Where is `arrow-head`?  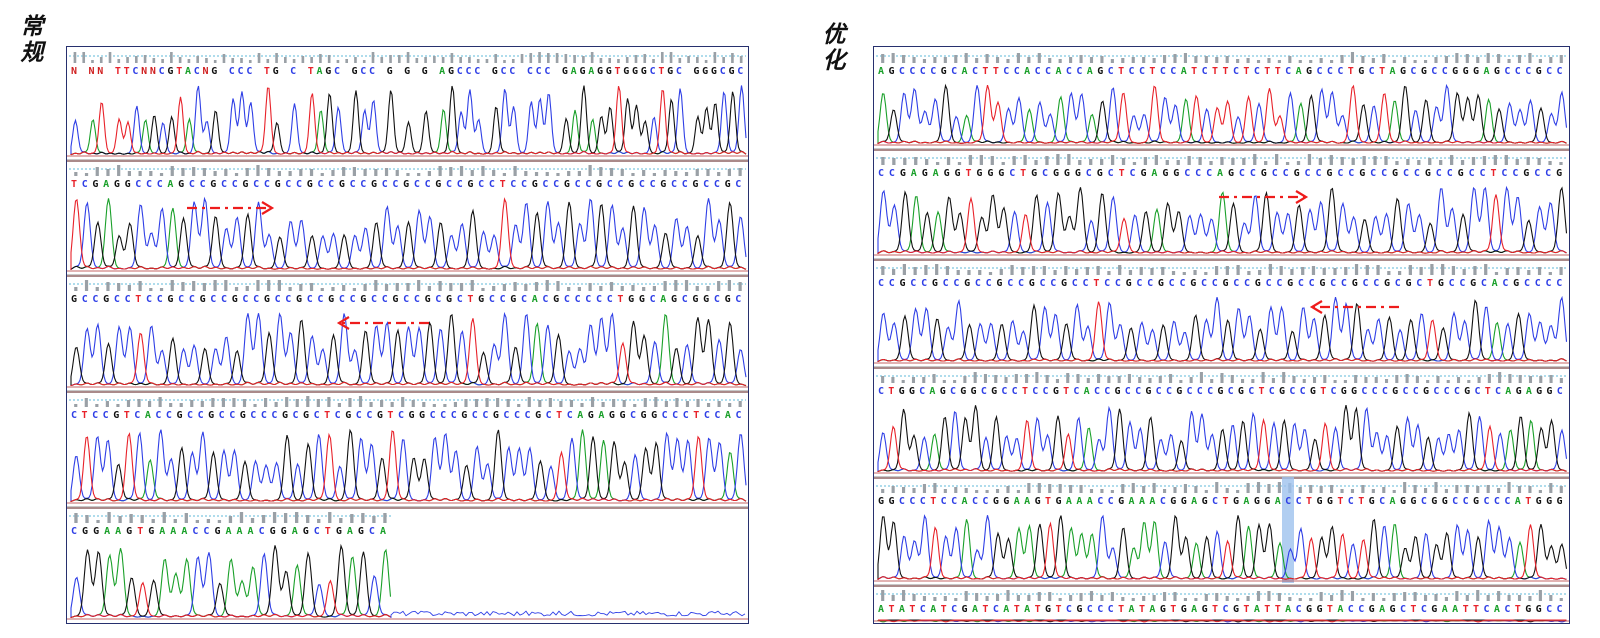
arrow-head is located at coordinates (1316, 307).